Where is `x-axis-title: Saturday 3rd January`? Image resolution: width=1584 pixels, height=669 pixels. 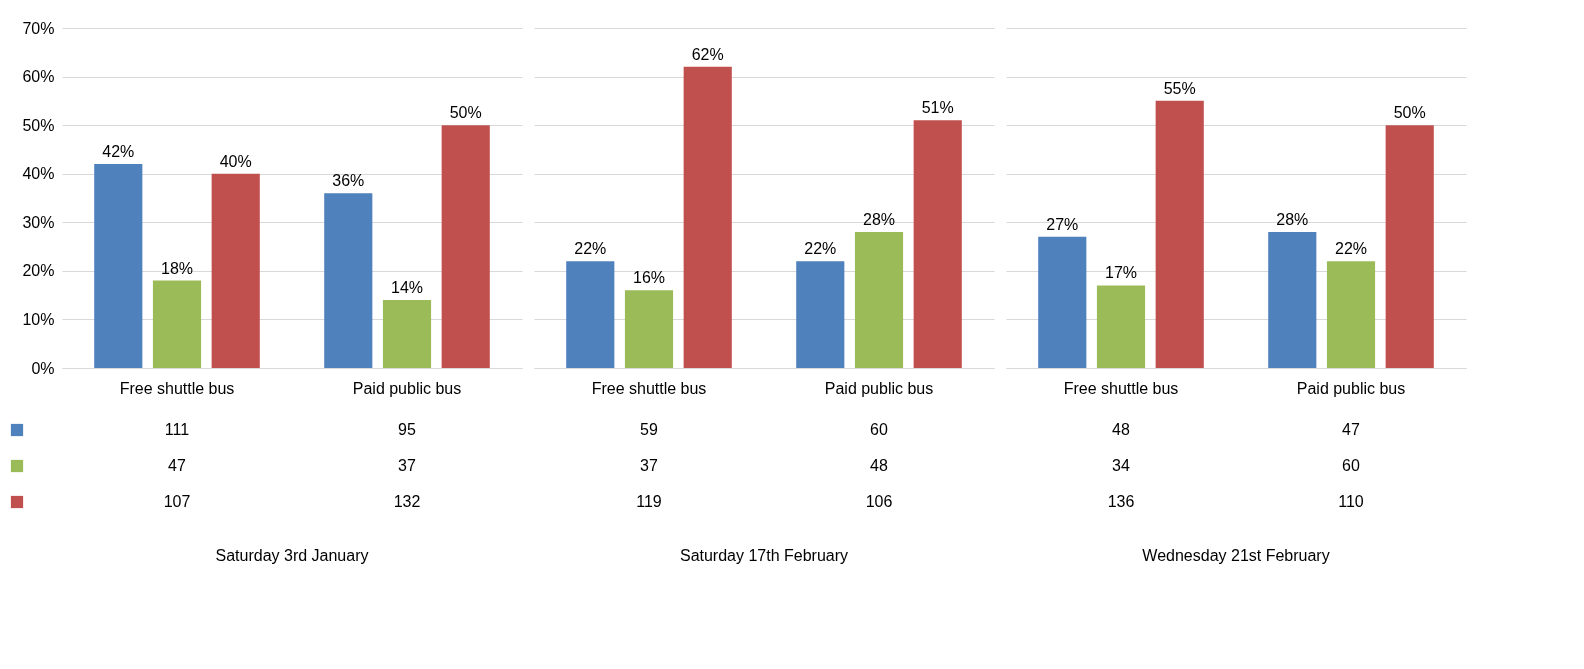
x-axis-title: Saturday 3rd January is located at coordinates (292, 555).